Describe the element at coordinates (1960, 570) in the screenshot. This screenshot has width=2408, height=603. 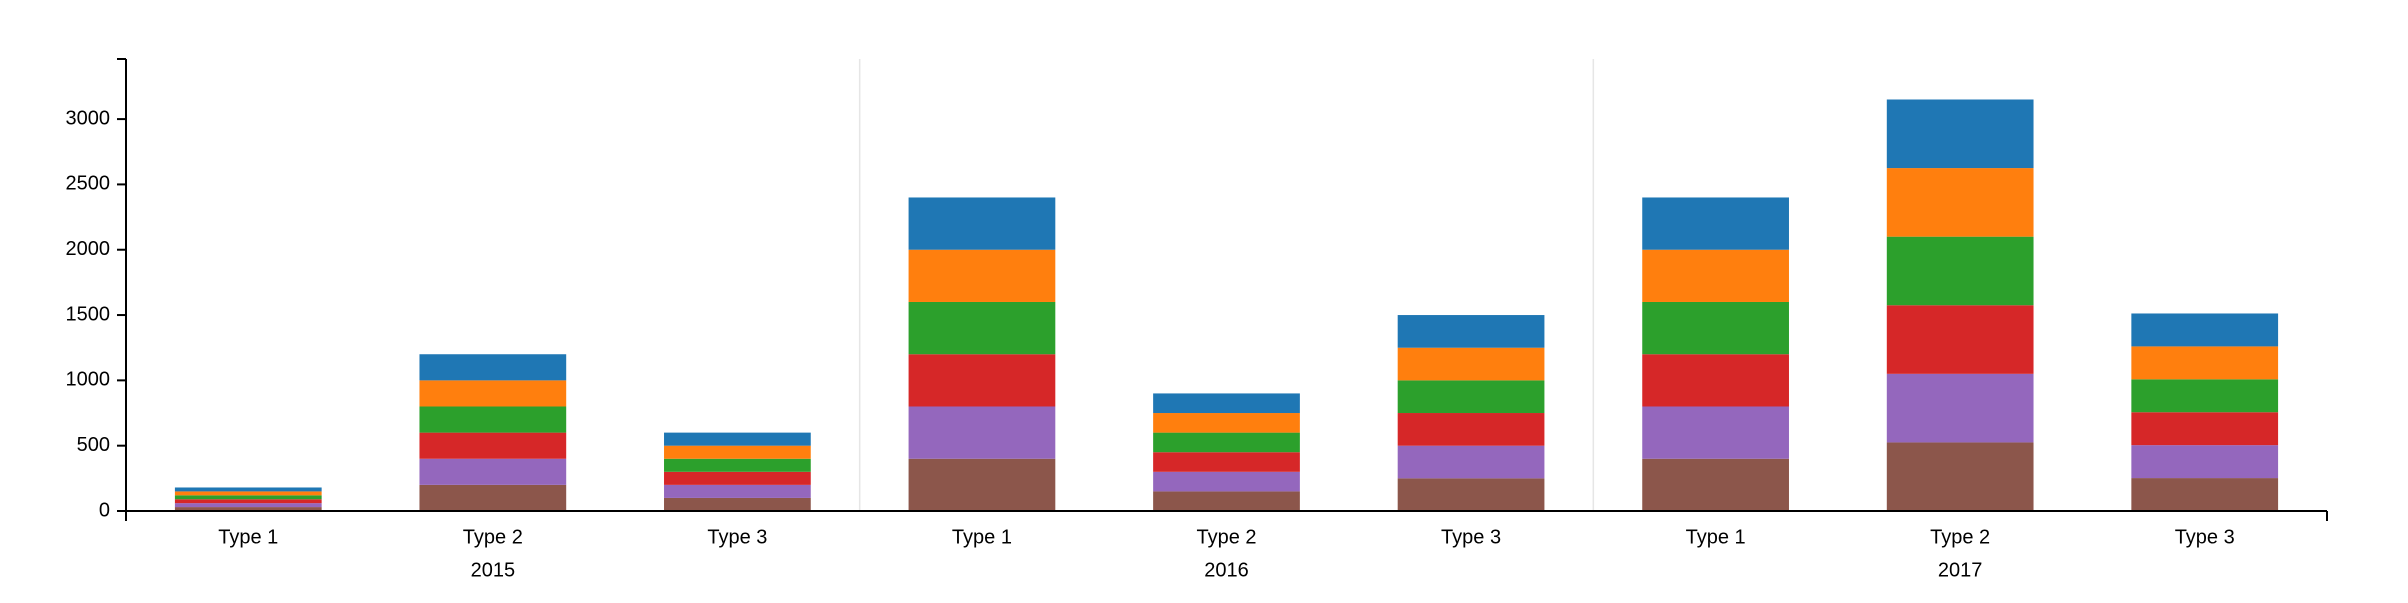
I see `group-label: 2017` at that location.